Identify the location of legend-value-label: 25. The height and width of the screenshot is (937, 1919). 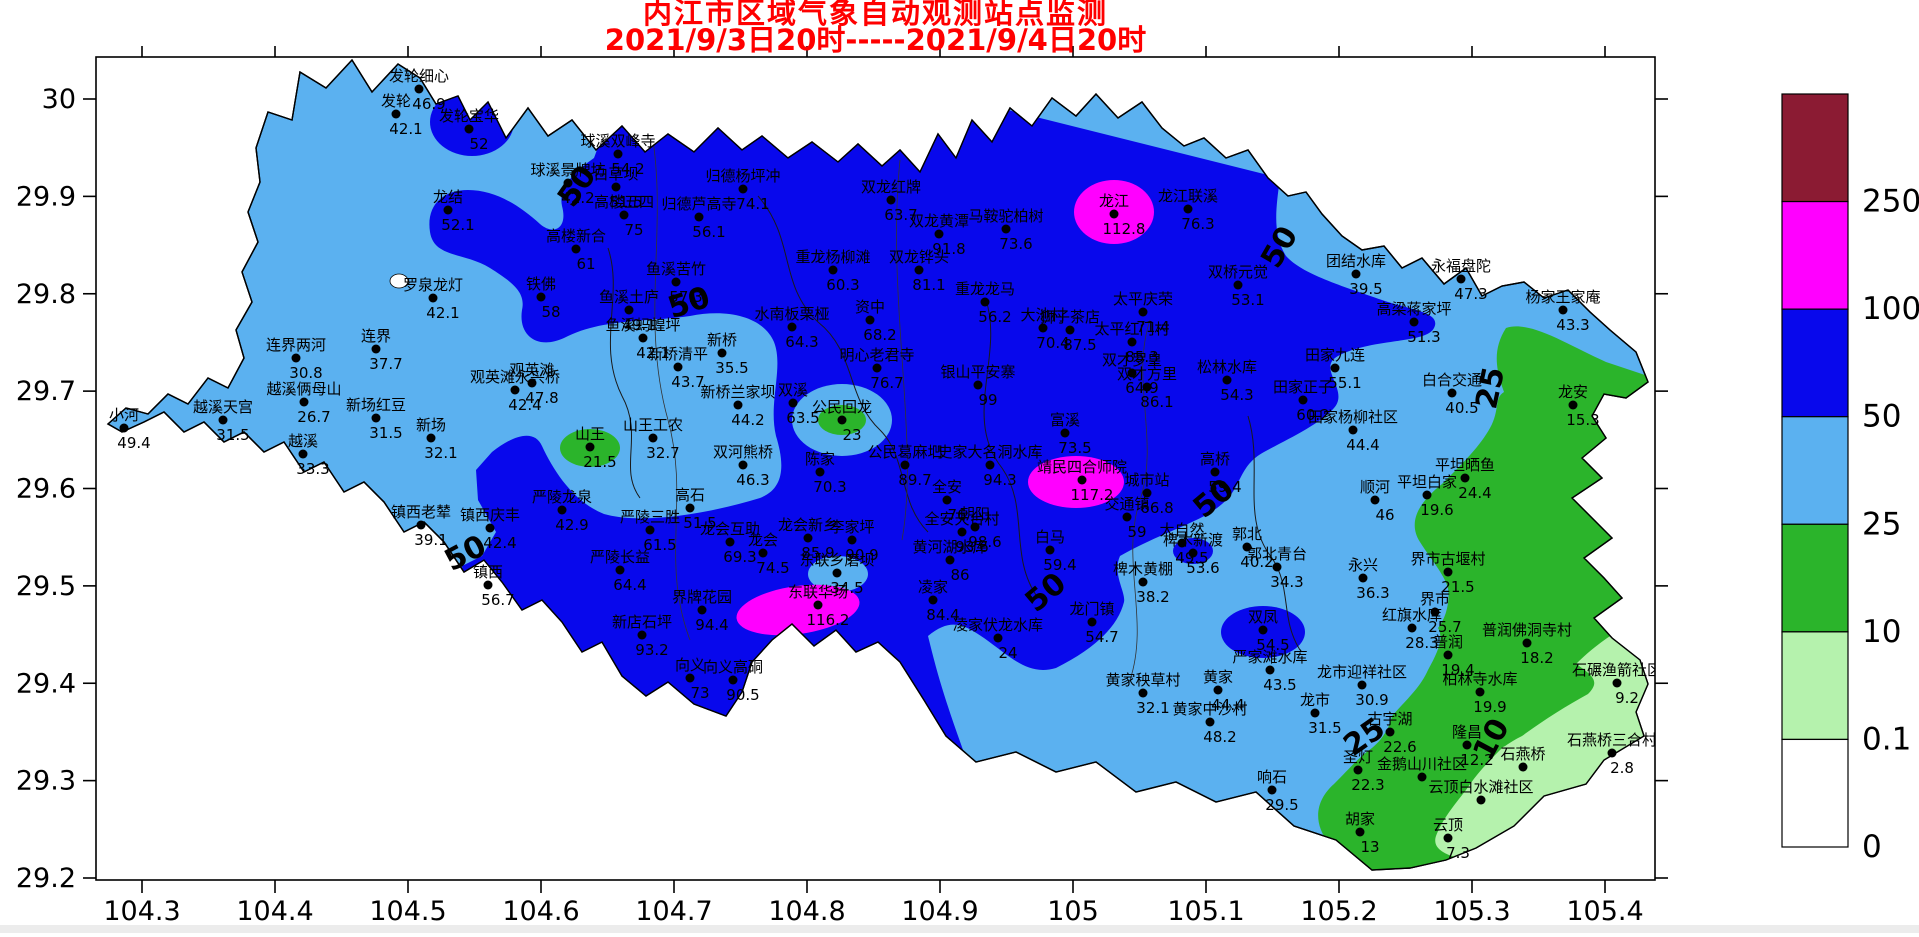
(1881, 524).